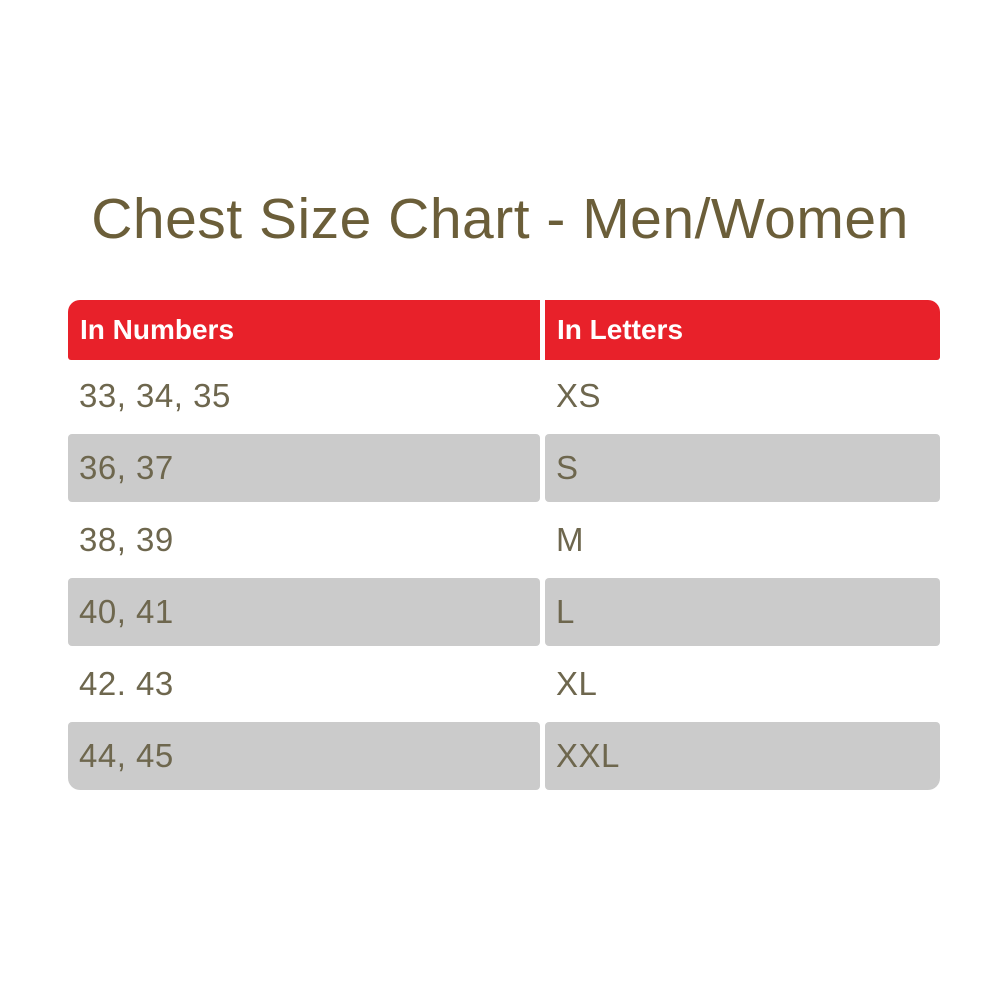 The width and height of the screenshot is (1000, 1000). I want to click on column-header-in-numbers: In Numbers, so click(304, 330).